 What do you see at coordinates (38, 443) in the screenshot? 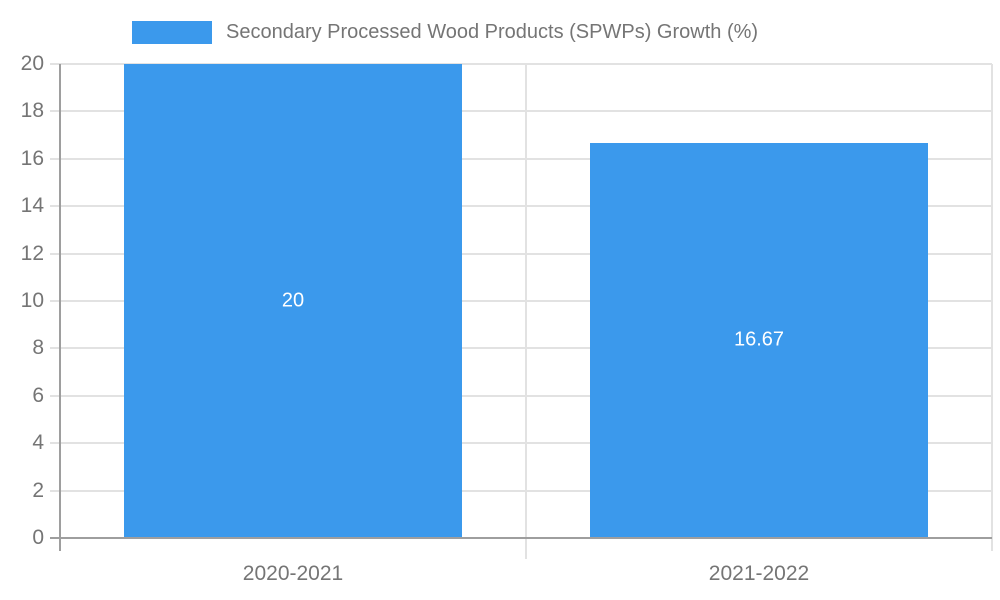
I see `y-tick-label: 4` at bounding box center [38, 443].